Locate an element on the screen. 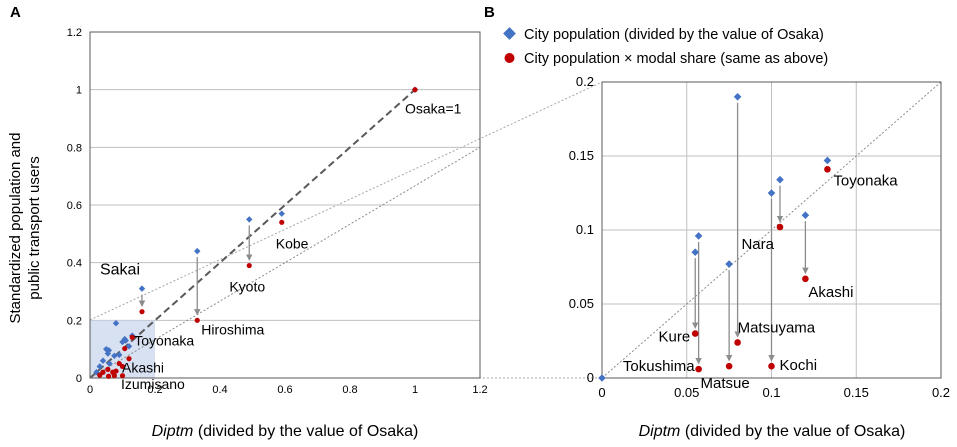 Image resolution: width=957 pixels, height=447 pixels. panel-a-y-label-line1: Standardized population and is located at coordinates (15, 228).